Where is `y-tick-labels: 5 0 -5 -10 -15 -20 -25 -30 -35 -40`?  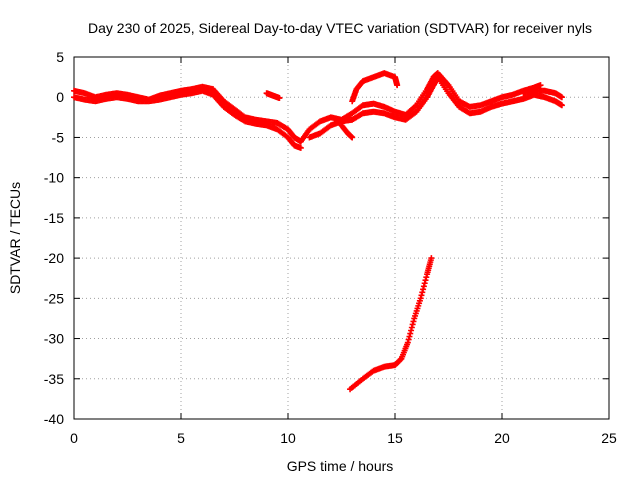 y-tick-labels: 5 0 -5 -10 -15 -20 -25 -30 -35 -40 is located at coordinates (54, 238).